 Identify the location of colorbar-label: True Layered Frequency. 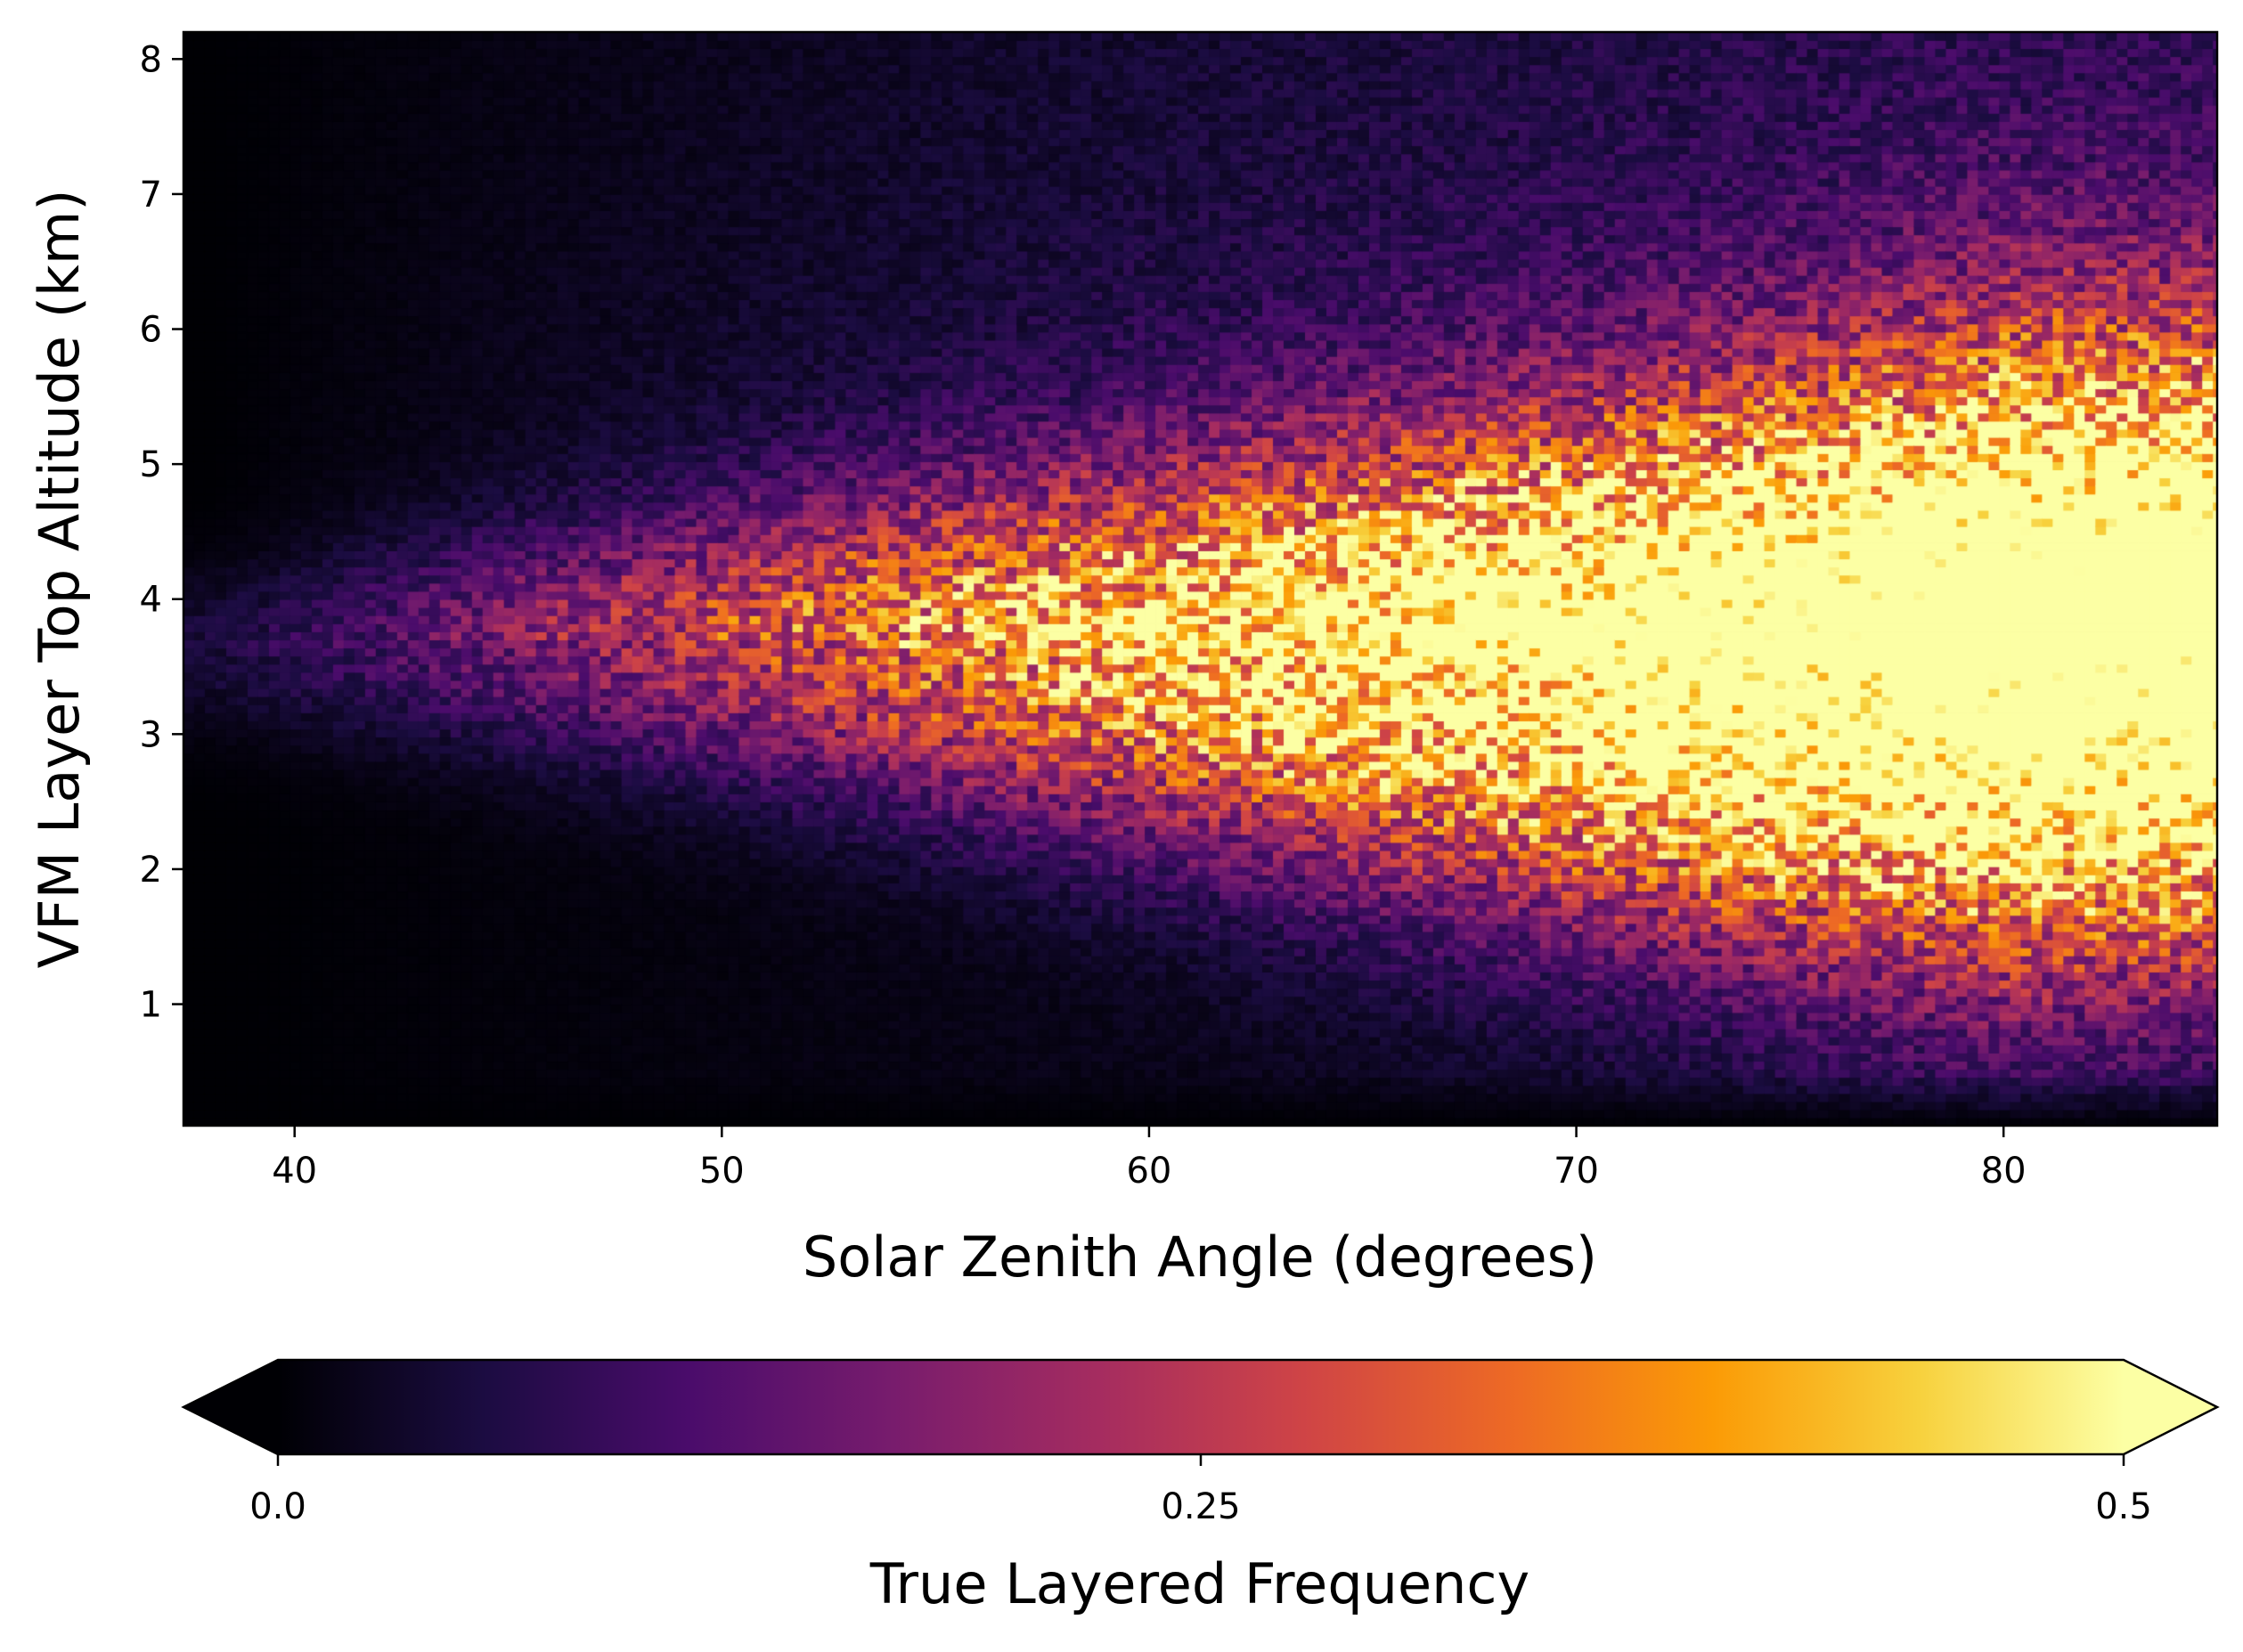
(1199, 1583).